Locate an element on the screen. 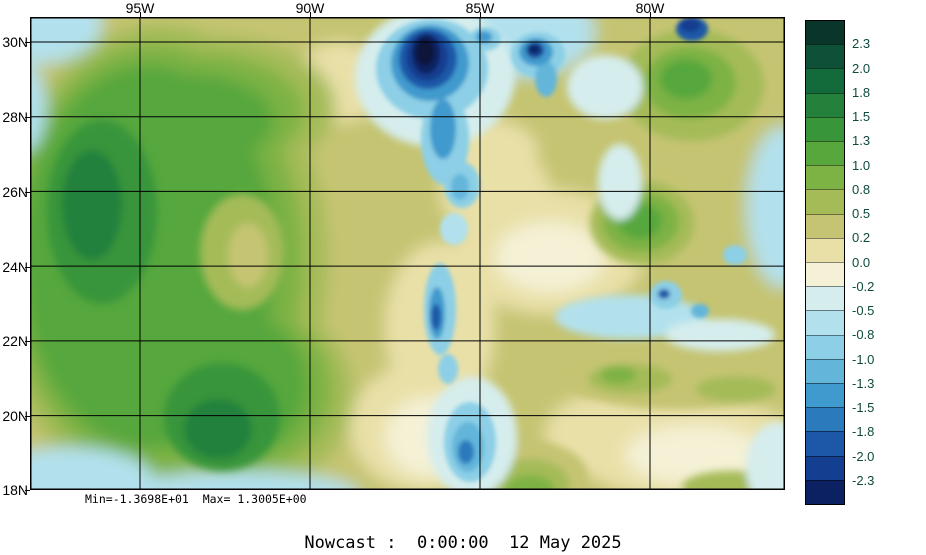 The image size is (926, 555). colorbar-tick-label: -1.0 is located at coordinates (863, 359).